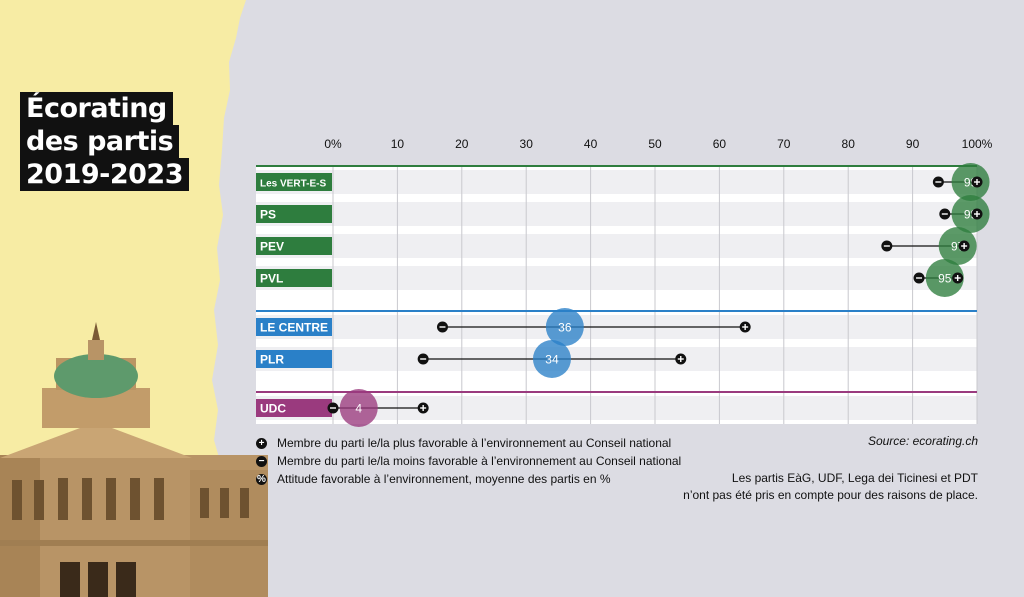 The image size is (1024, 597). I want to click on avg-label-pvl: 95, so click(945, 279).